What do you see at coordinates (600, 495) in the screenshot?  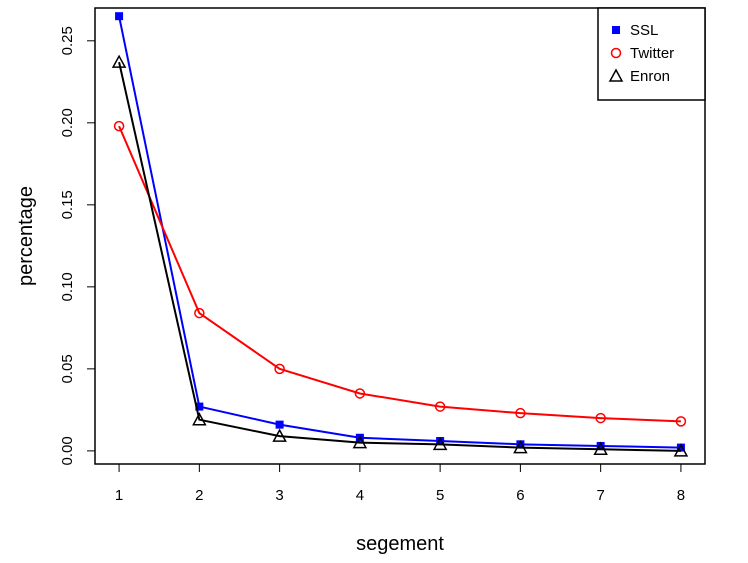 I see `x-tick-label: 7` at bounding box center [600, 495].